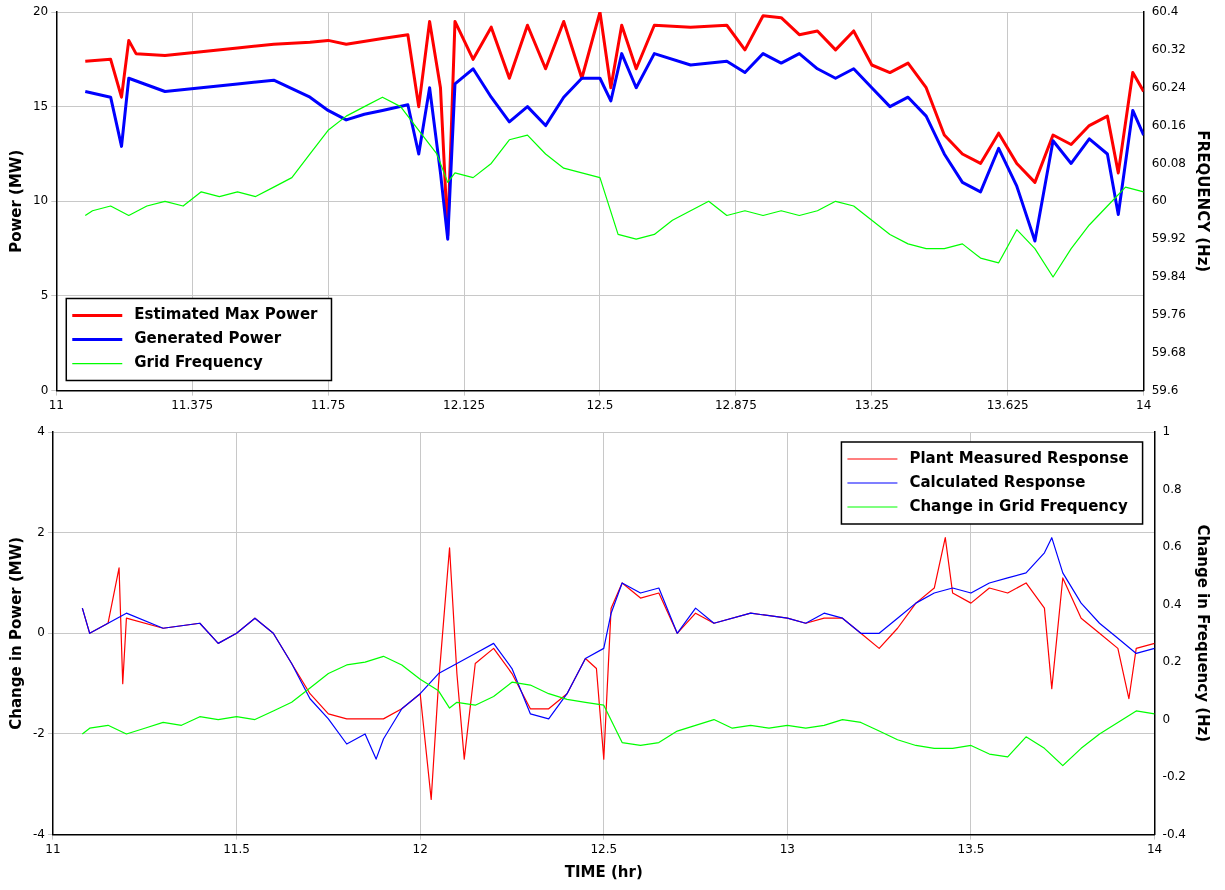 The height and width of the screenshot is (890, 1225). Describe the element at coordinates (40, 105) in the screenshot. I see `y-tick-label: 15` at that location.